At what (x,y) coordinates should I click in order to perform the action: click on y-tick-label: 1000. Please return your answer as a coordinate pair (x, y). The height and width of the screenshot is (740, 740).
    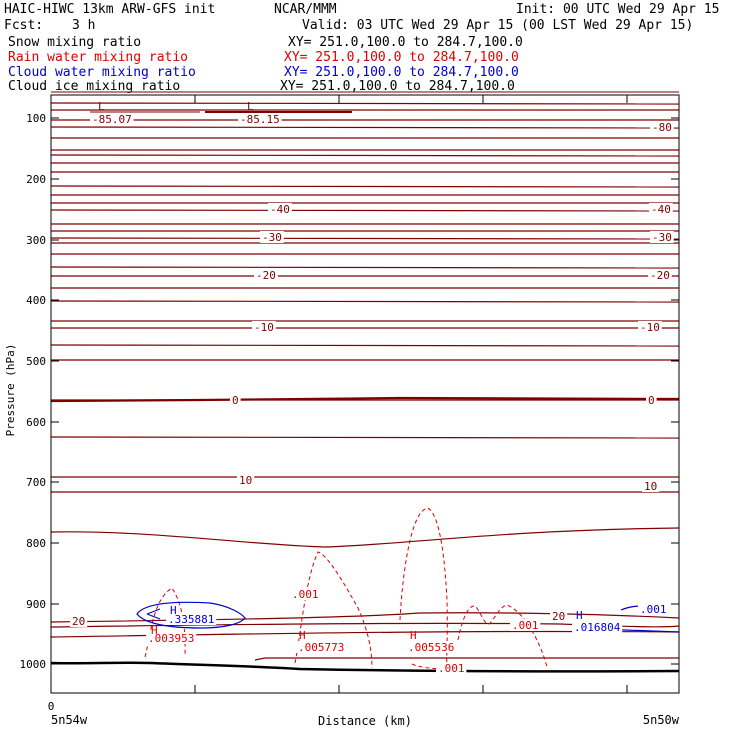
    Looking at the image, I should click on (33, 664).